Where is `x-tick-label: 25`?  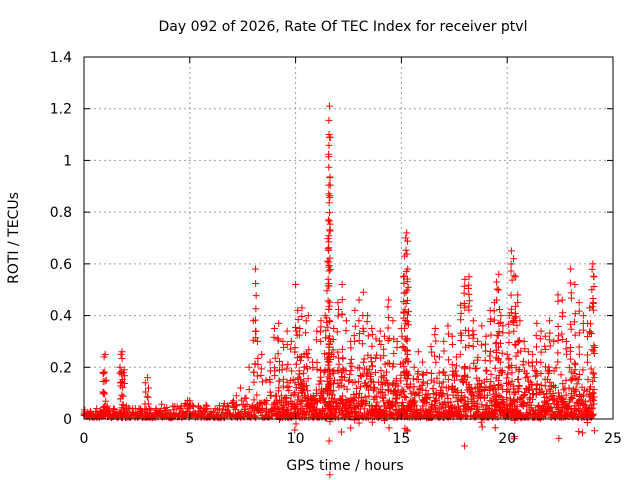 x-tick-label: 25 is located at coordinates (613, 439).